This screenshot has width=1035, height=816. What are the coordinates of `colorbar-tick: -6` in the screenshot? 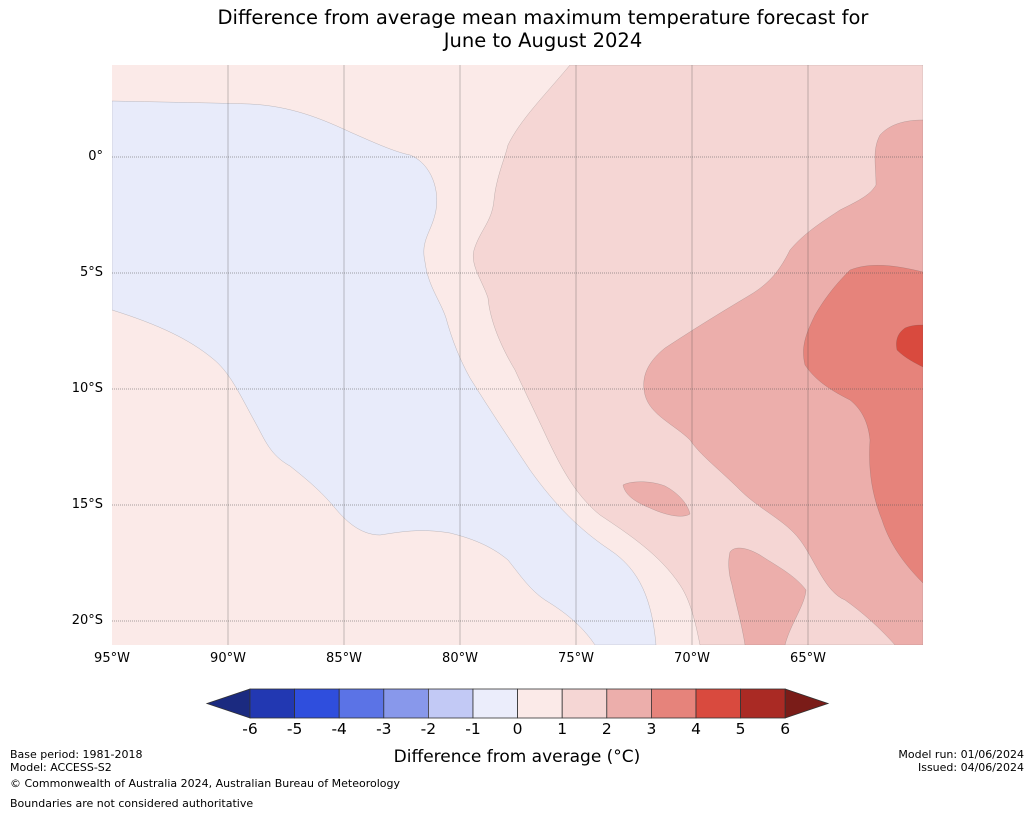 It's located at (250, 729).